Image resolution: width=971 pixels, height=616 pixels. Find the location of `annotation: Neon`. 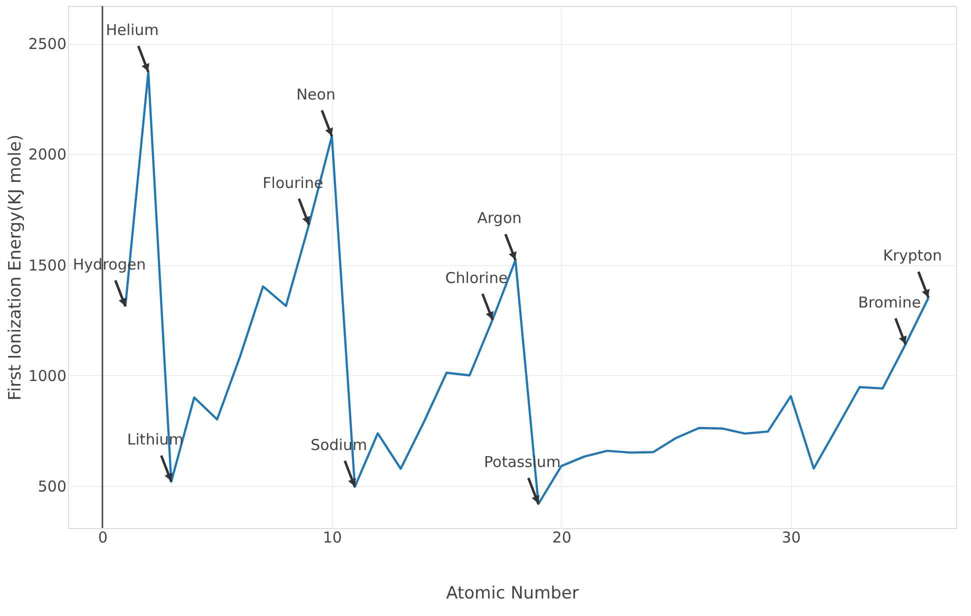

annotation: Neon is located at coordinates (316, 94).